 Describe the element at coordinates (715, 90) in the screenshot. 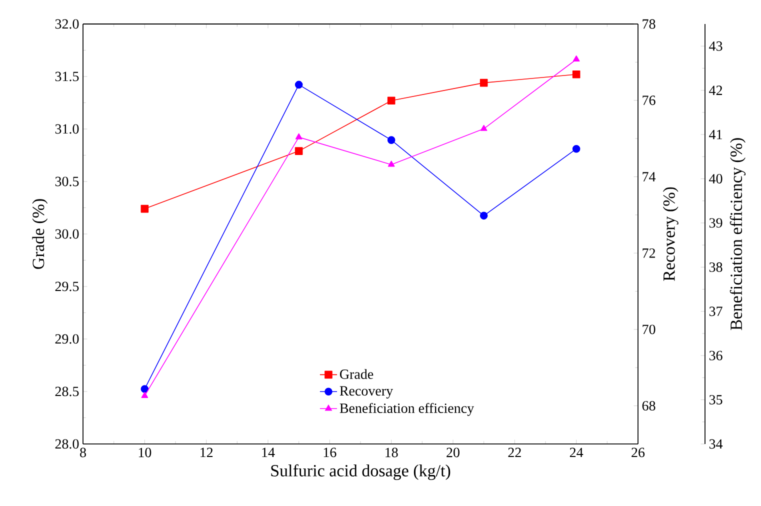

I see `y3-tick-label: 42` at that location.